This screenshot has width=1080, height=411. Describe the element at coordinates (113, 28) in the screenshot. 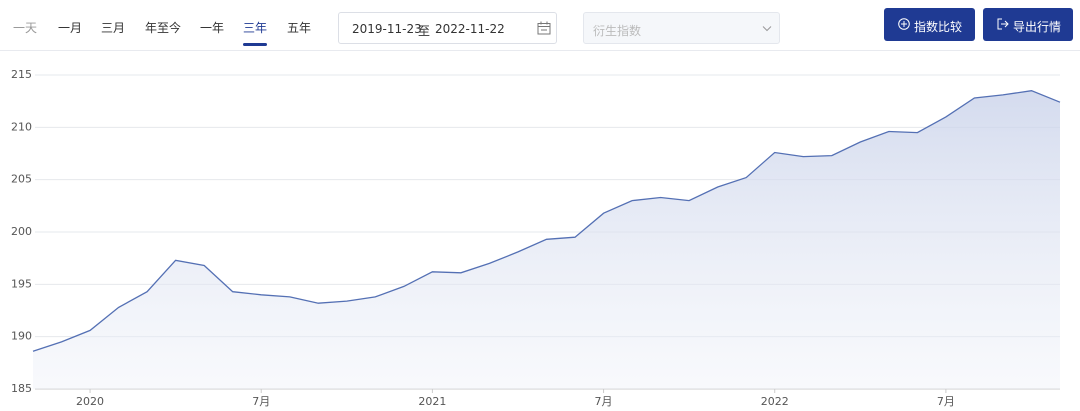

I see `range-tab: 三月` at that location.